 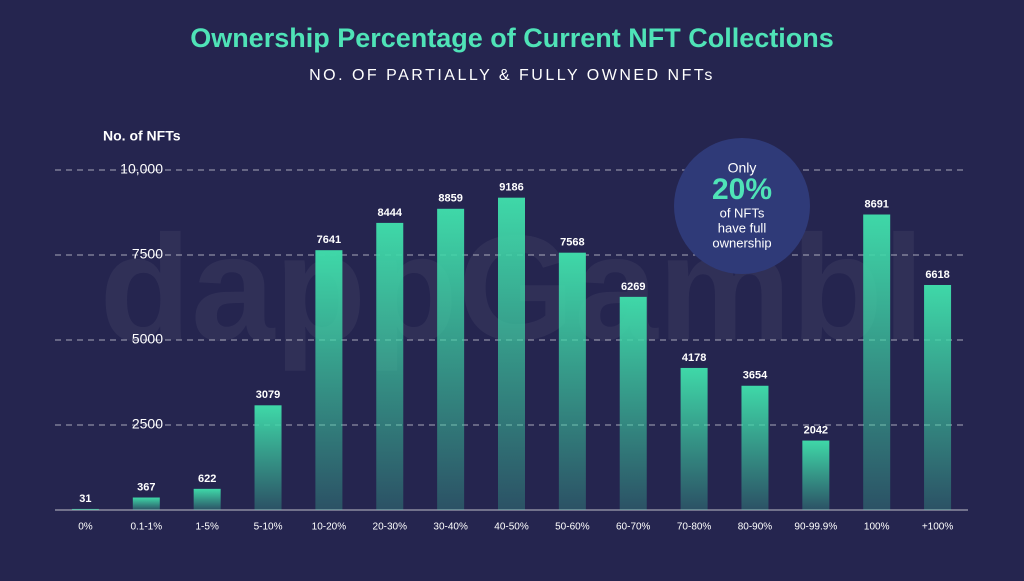 What do you see at coordinates (390, 527) in the screenshot?
I see `x-tick-label: 20-30%` at bounding box center [390, 527].